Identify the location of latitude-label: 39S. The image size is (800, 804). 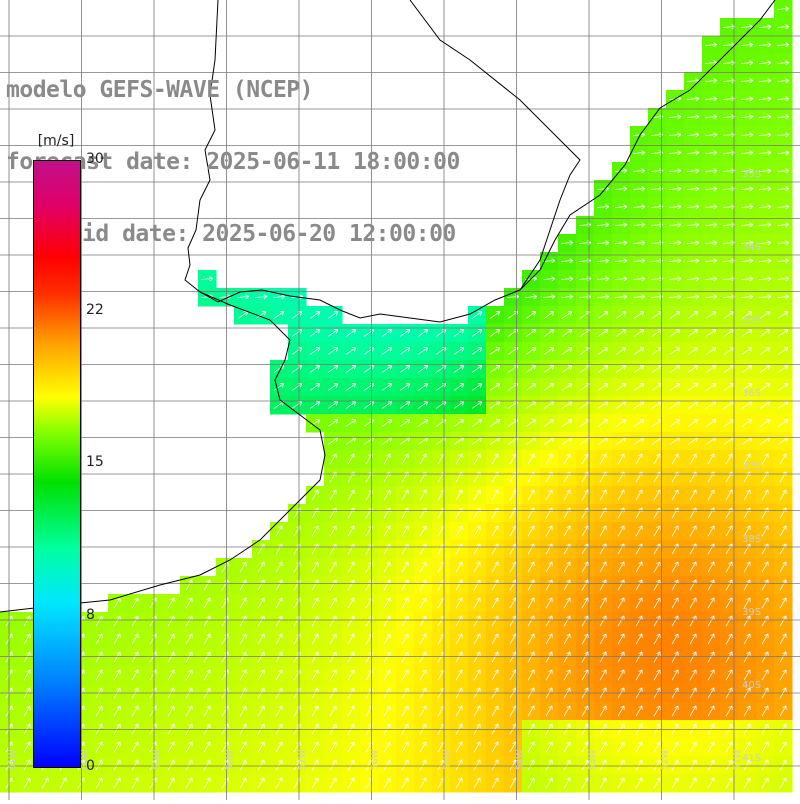
(751, 612).